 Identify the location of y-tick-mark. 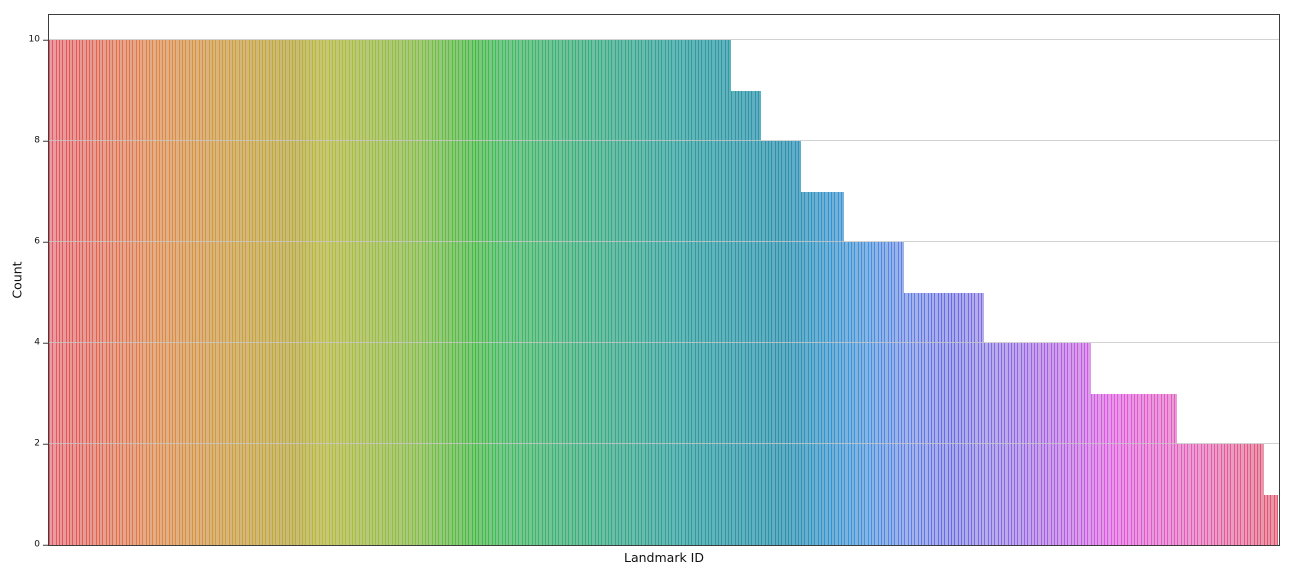
(45, 343).